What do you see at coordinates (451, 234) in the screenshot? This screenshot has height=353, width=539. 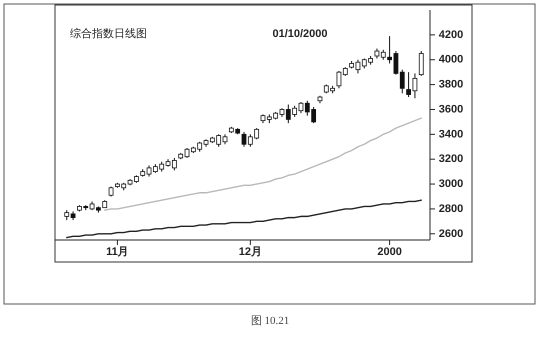 I see `y-tick-label: 2600` at bounding box center [451, 234].